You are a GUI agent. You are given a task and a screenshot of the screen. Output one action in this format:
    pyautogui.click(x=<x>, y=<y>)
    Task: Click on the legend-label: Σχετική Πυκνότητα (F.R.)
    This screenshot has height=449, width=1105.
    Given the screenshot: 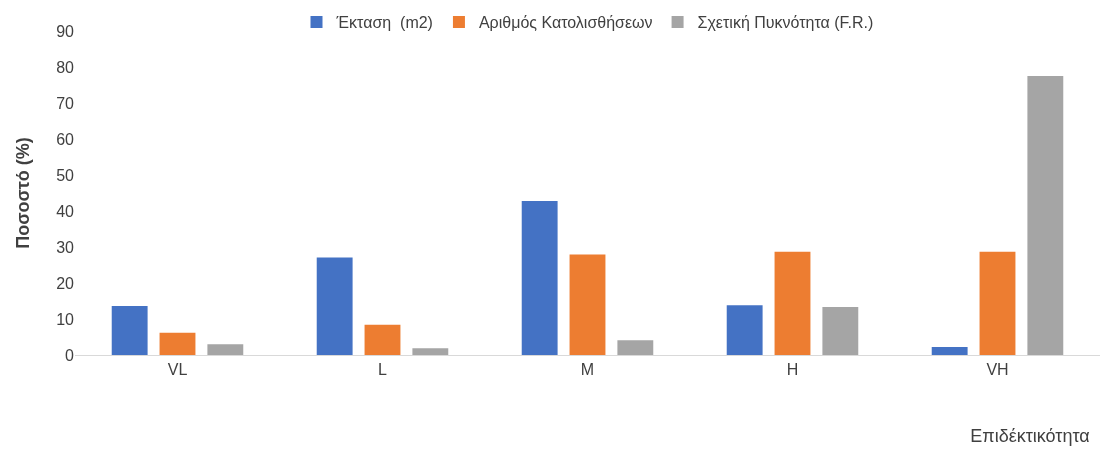 What is the action you would take?
    pyautogui.click(x=785, y=23)
    